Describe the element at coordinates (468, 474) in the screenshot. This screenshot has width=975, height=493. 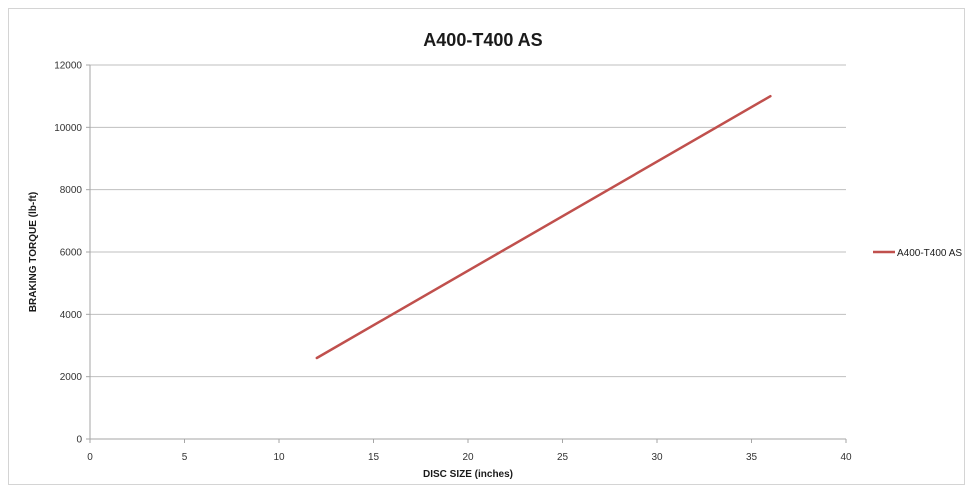
I see `x-axis-title: DISC SIZE (inches)` at that location.